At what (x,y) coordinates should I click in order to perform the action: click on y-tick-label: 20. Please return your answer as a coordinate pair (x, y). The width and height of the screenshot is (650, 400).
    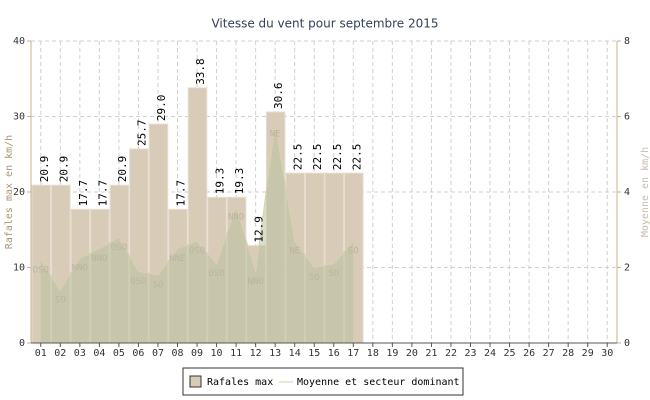
    Looking at the image, I should click on (19, 192).